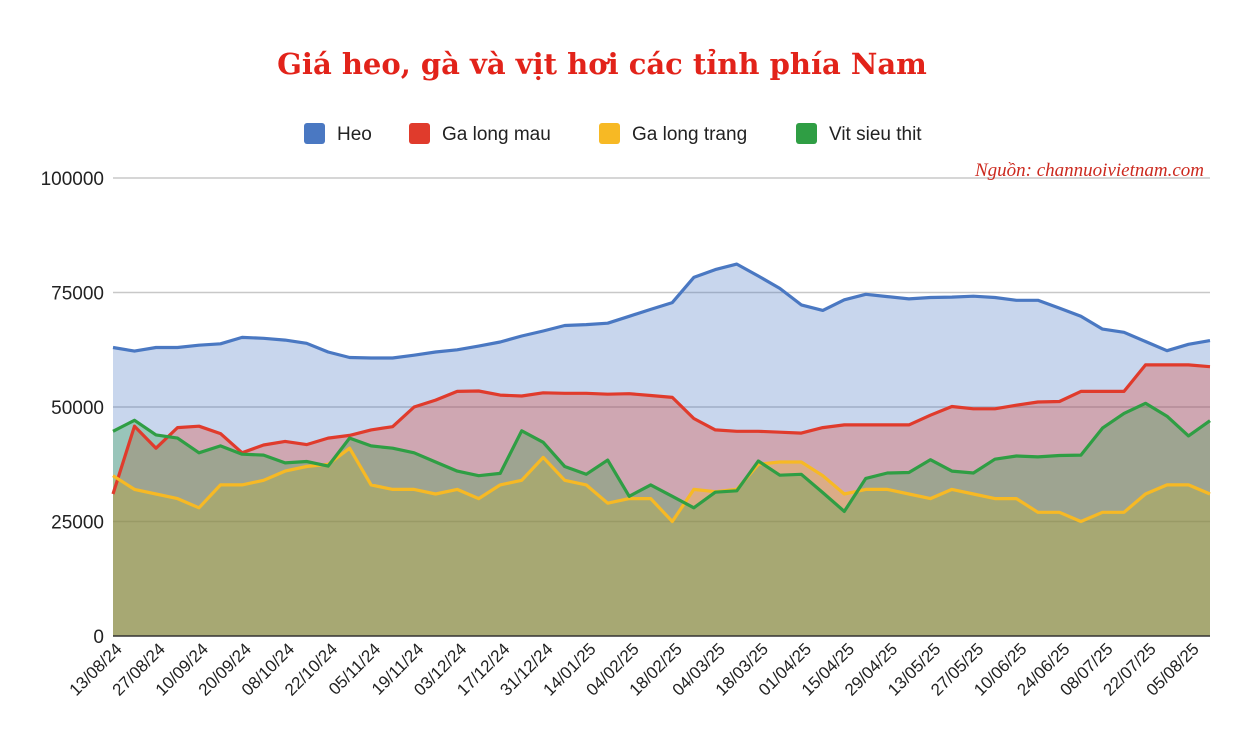 This screenshot has height=755, width=1258. I want to click on y-tick-label: 100000, so click(72, 179).